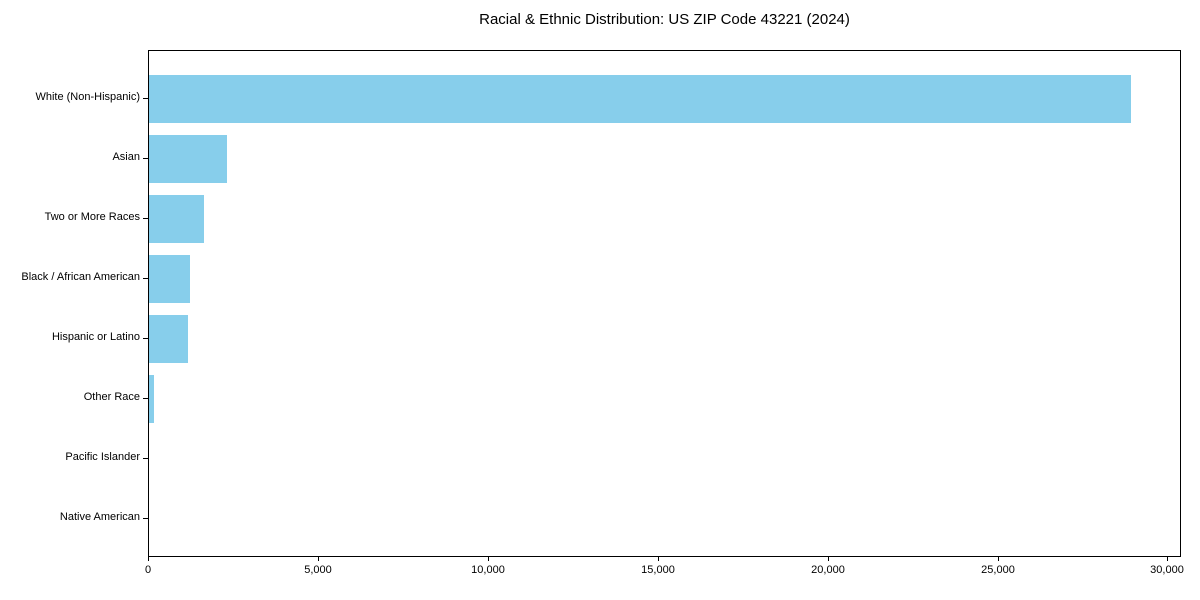 The width and height of the screenshot is (1200, 600). I want to click on x-tick-label-5-000: 5,000, so click(318, 570).